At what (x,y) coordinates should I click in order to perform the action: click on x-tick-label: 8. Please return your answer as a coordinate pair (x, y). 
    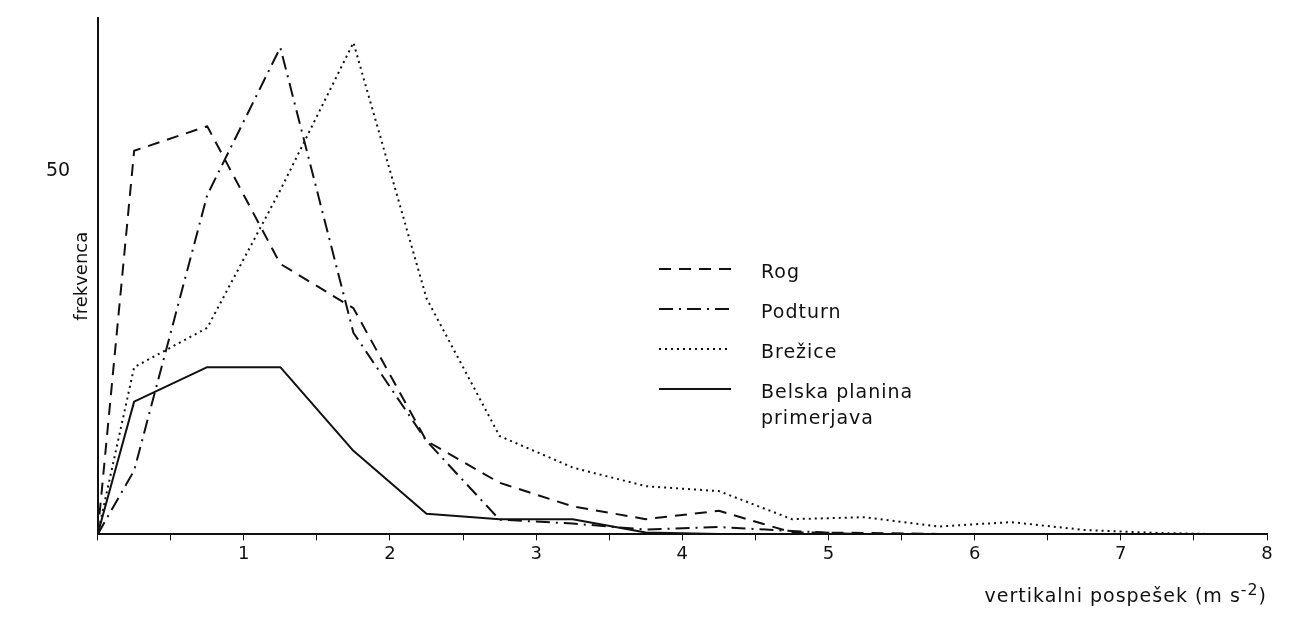
    Looking at the image, I should click on (1267, 552).